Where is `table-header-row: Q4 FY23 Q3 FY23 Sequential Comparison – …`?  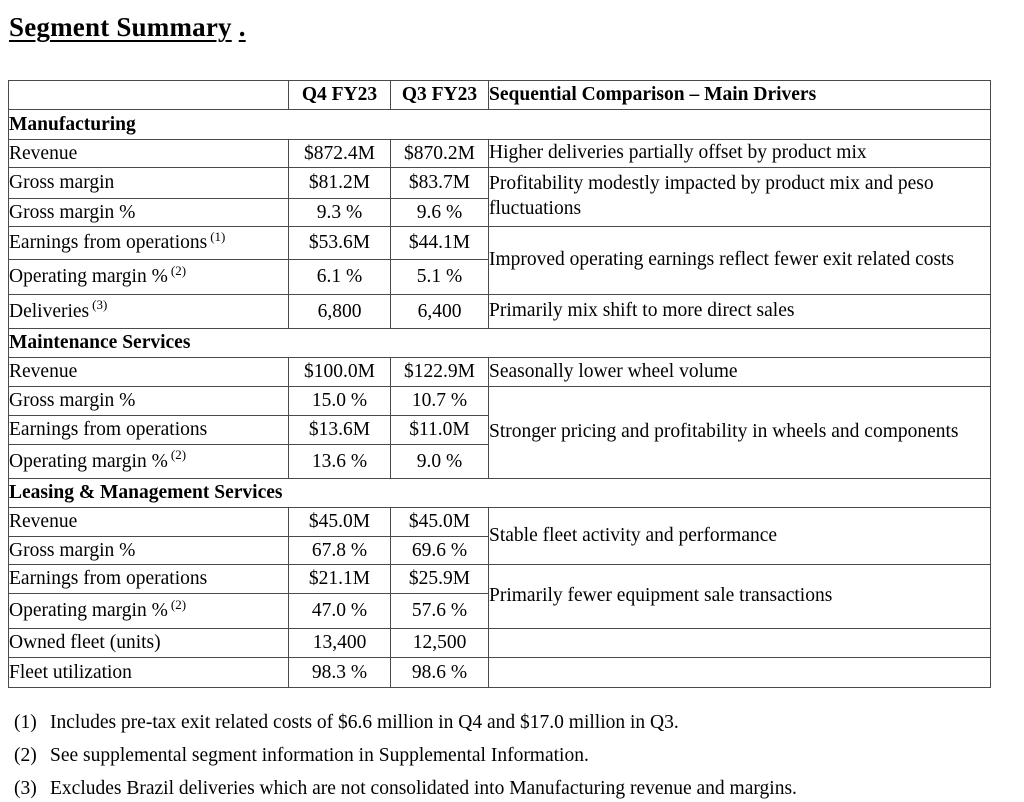 table-header-row: Q4 FY23 Q3 FY23 Sequential Comparison – … is located at coordinates (499, 95).